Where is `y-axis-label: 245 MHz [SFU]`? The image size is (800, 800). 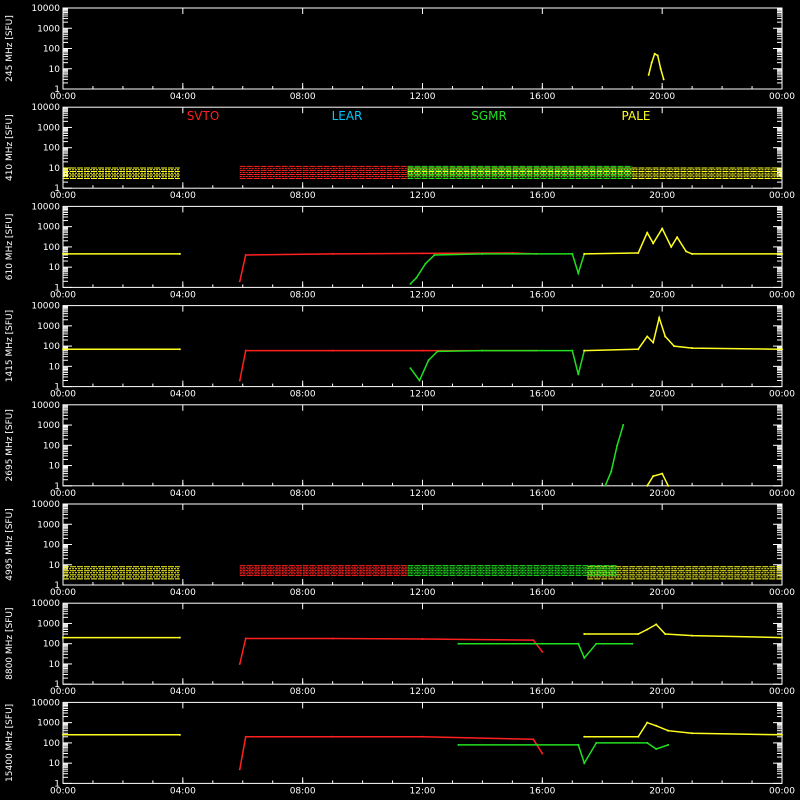
y-axis-label: 245 MHz [SFU] is located at coordinates (10, 48).